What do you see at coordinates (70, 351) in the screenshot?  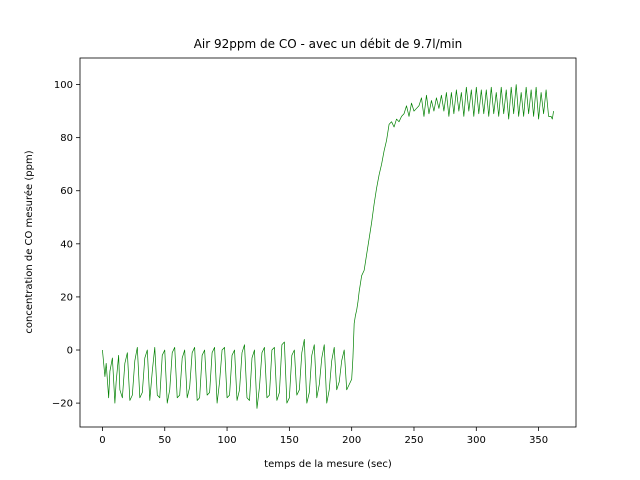 I see `y-tick-label: 0` at bounding box center [70, 351].